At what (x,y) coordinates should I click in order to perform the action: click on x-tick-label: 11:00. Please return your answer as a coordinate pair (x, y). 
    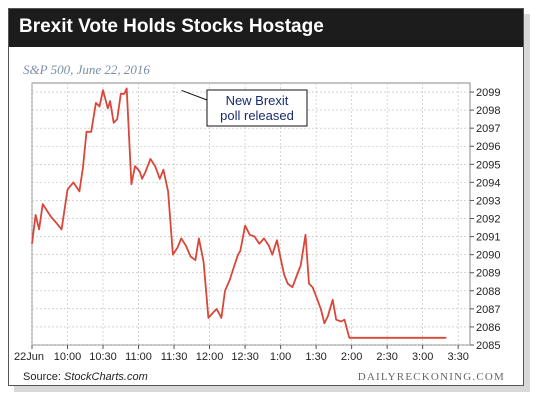
    Looking at the image, I should click on (138, 357).